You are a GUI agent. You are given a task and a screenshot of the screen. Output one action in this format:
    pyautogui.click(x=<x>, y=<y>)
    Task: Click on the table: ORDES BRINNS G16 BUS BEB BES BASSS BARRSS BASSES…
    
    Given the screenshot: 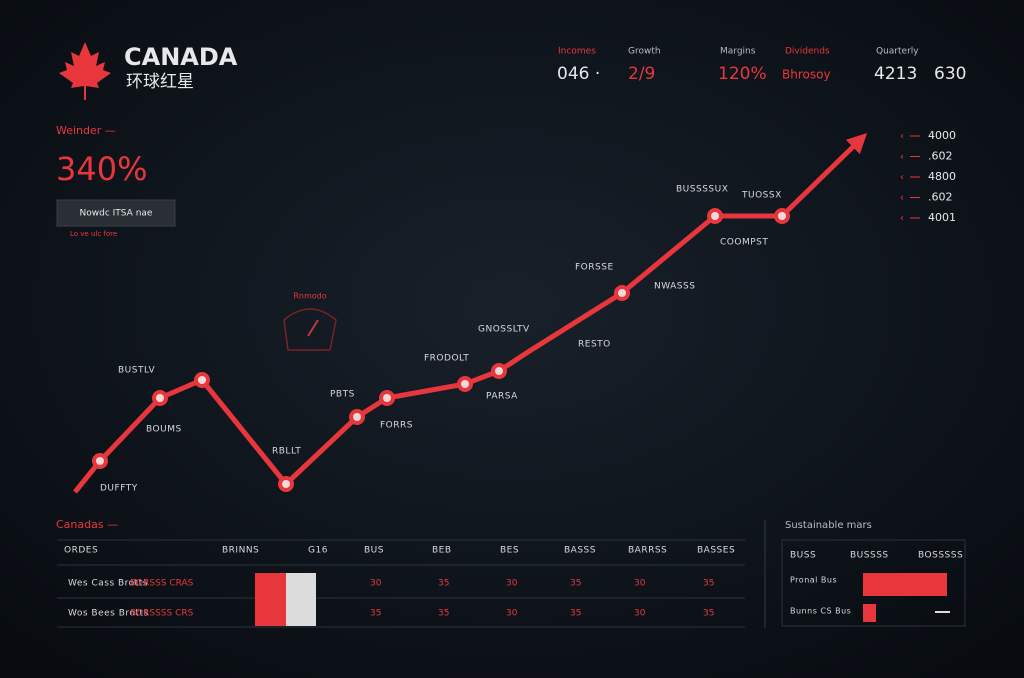 What is the action you would take?
    pyautogui.click(x=401, y=583)
    